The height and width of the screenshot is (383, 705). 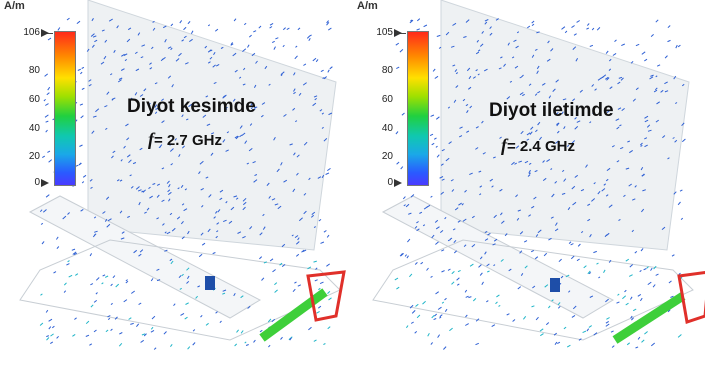 I want to click on scale-tick-label: 80, so click(x=34, y=70).